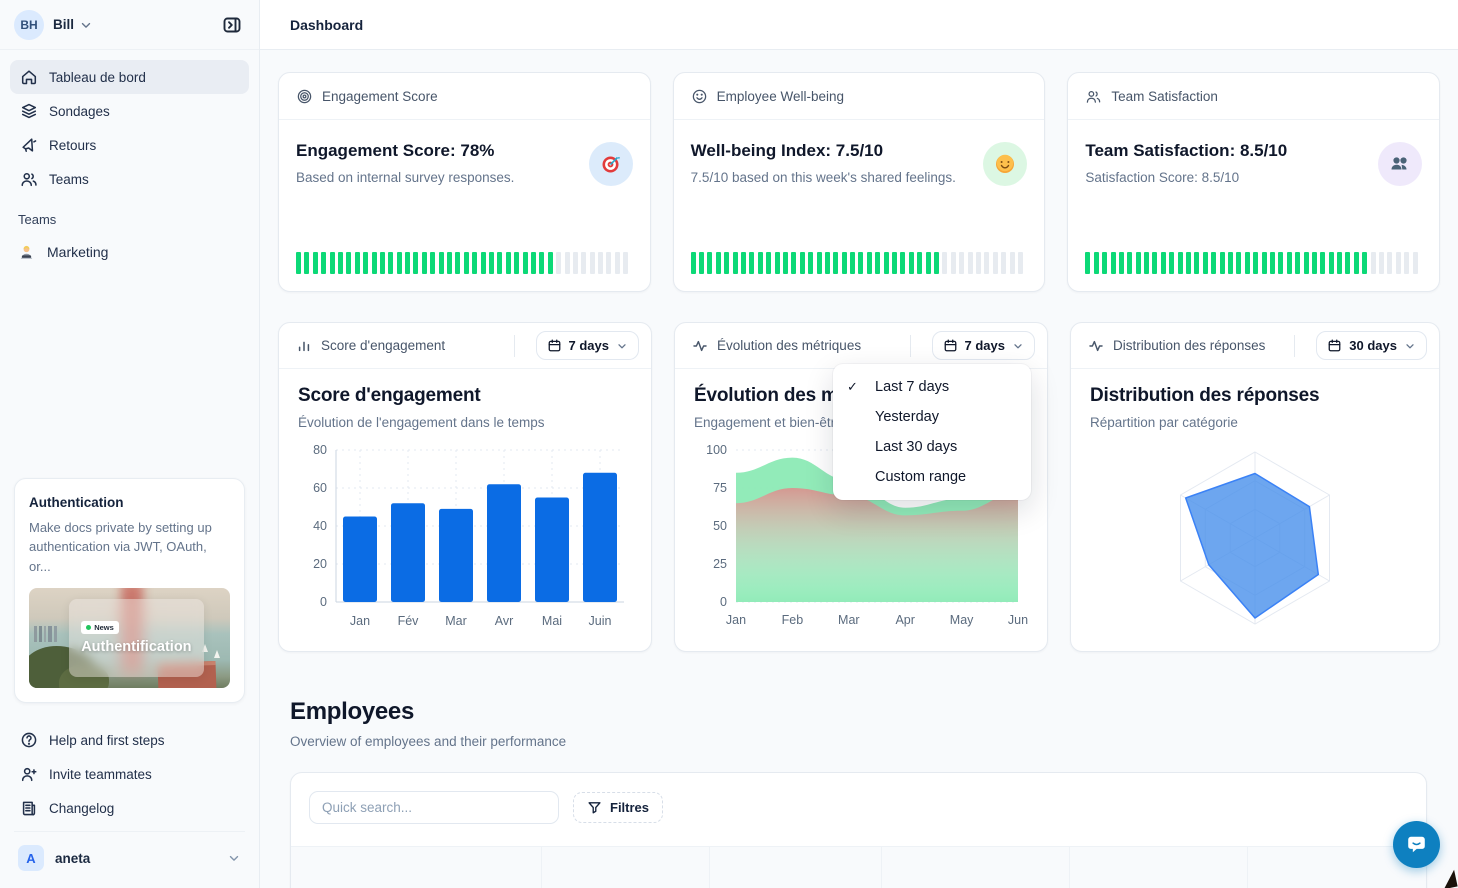 The image size is (1458, 888). I want to click on sidebar-item-label: Retours, so click(73, 145).